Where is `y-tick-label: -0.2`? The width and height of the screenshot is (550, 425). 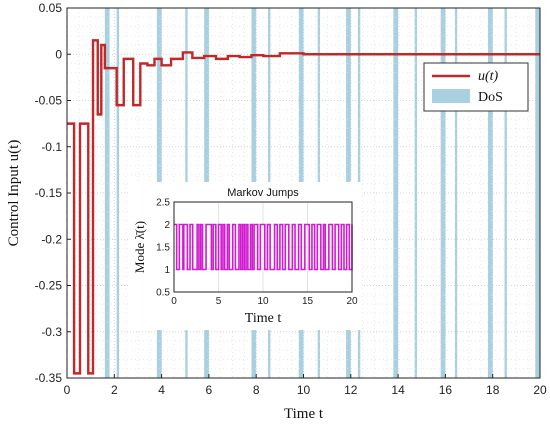 y-tick-label: -0.2 is located at coordinates (51, 239).